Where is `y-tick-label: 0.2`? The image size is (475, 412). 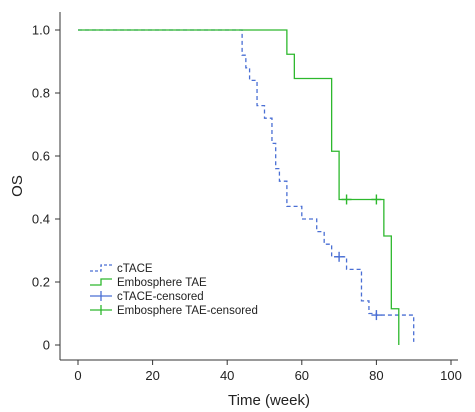 y-tick-label: 0.2 is located at coordinates (41, 282).